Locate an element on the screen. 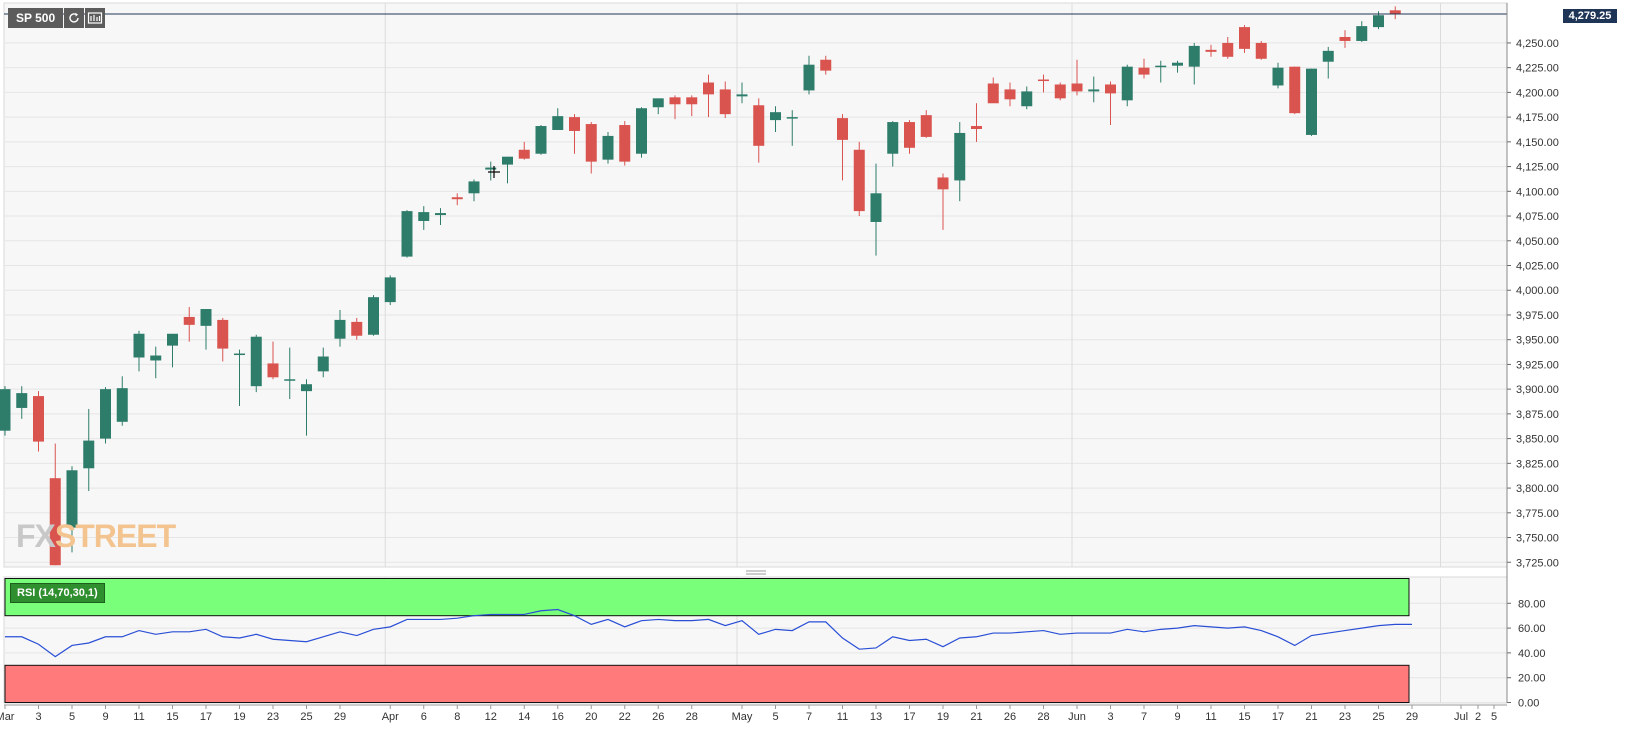 This screenshot has width=1626, height=755. x-tick-label: 8 is located at coordinates (457, 717).